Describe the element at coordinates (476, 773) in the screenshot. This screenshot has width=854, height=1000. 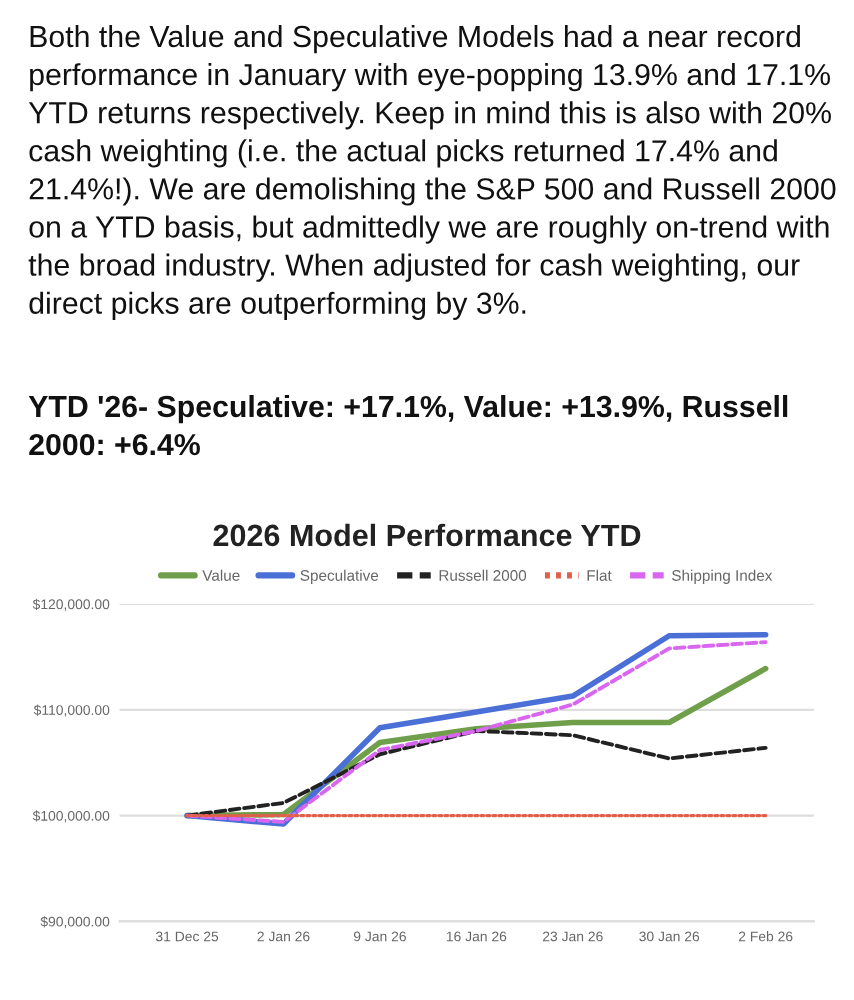
I see `line-series` at that location.